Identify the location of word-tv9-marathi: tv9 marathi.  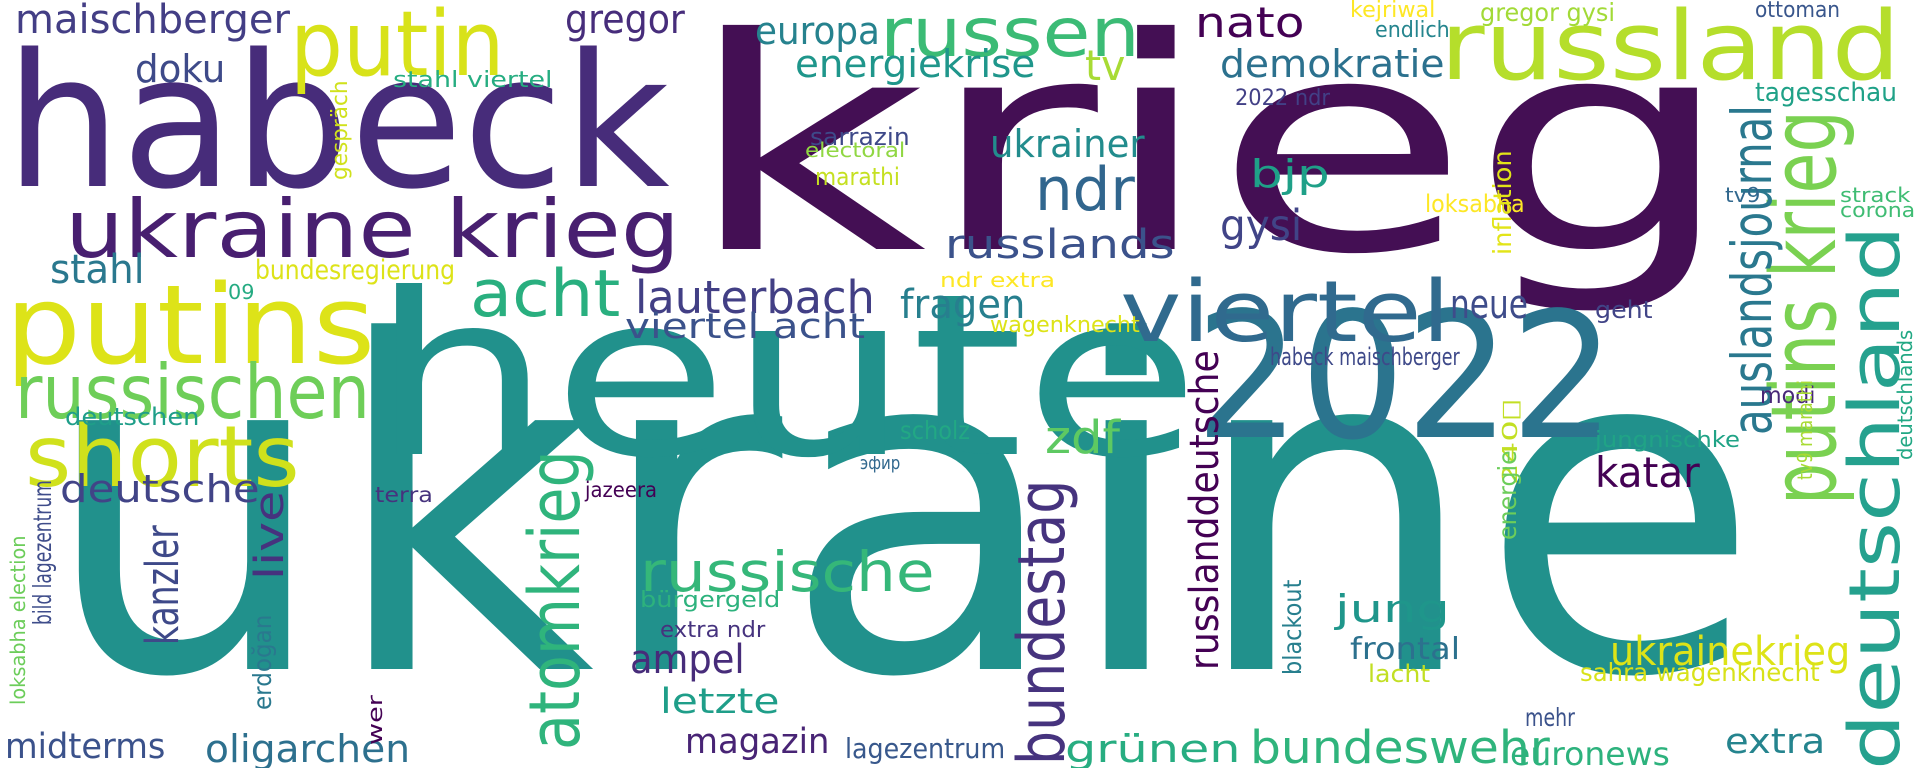
(1805, 429).